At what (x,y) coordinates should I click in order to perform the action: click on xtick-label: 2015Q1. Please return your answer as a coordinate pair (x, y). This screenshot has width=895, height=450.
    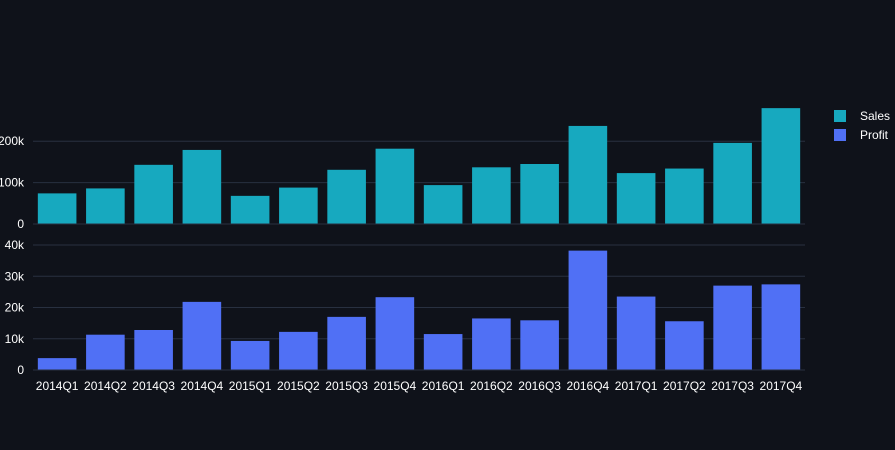
    Looking at the image, I should click on (250, 386).